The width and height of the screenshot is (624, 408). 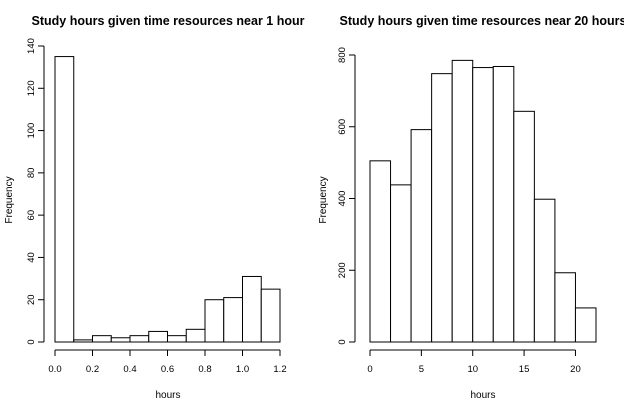 What do you see at coordinates (204, 369) in the screenshot?
I see `x-tick-label: 0.8` at bounding box center [204, 369].